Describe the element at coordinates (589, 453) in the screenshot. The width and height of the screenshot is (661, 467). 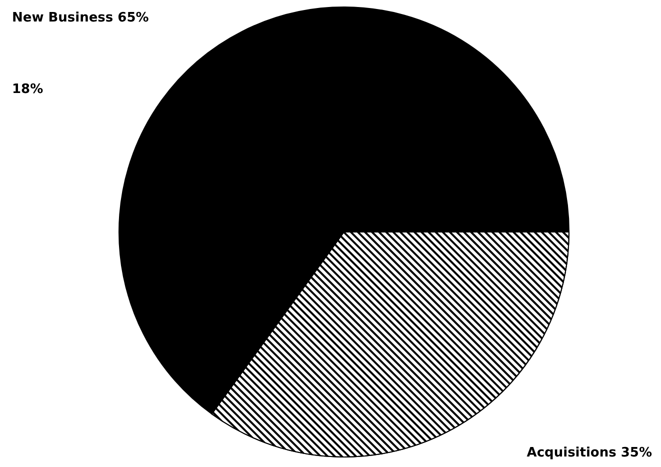
I see `slice-label: Acquisitions 35%` at that location.